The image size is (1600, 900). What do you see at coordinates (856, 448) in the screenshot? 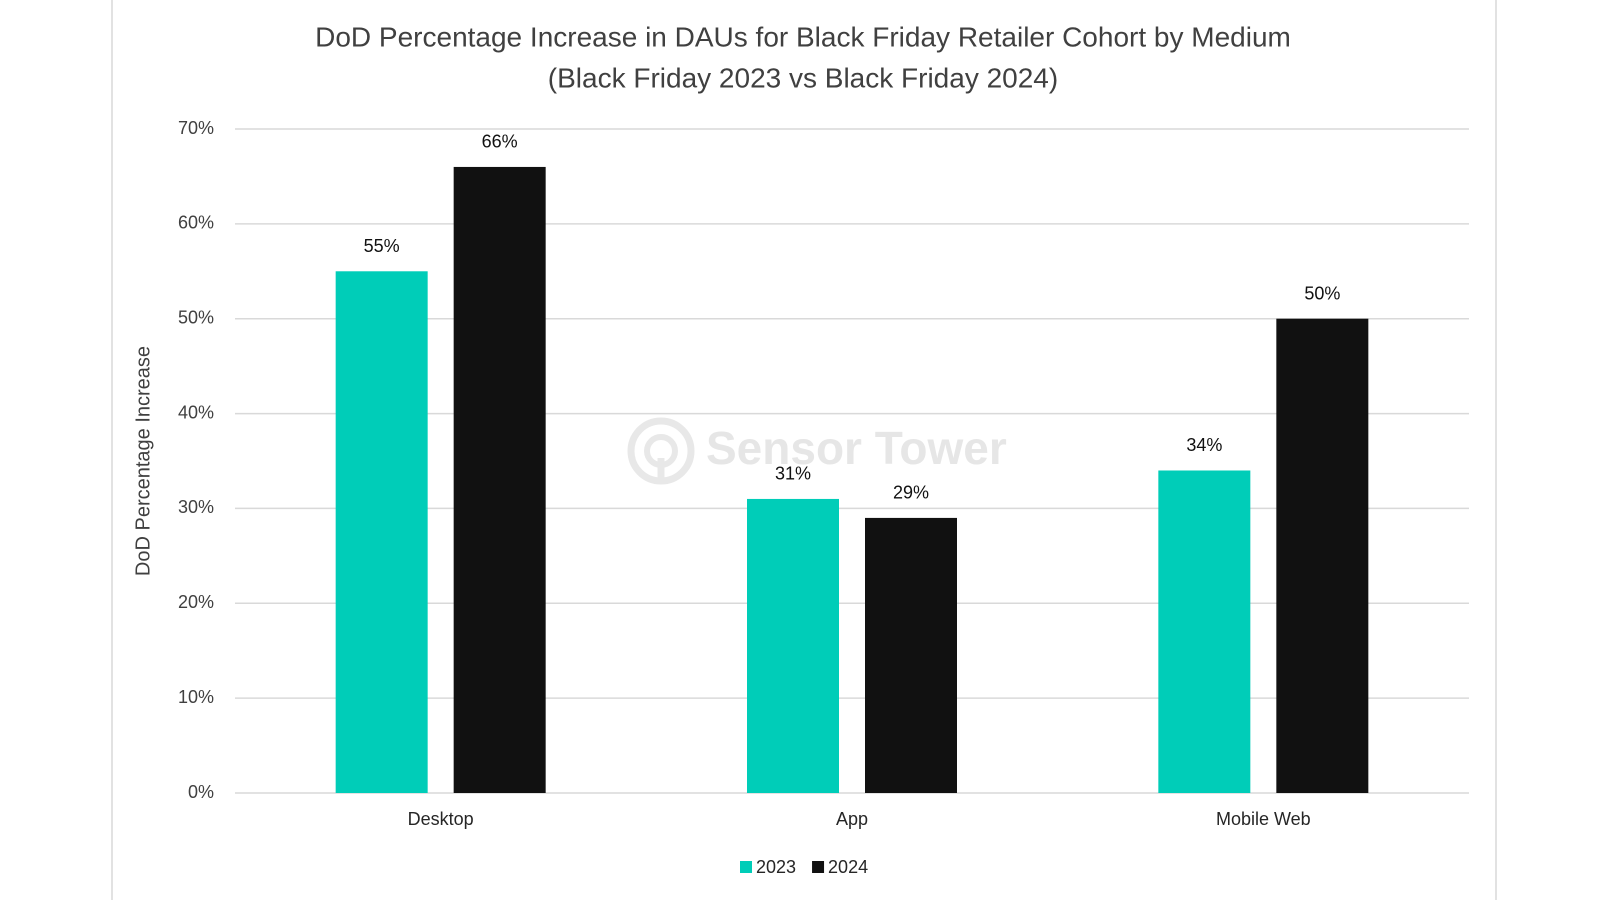
I see `watermark: Sensor Tower` at bounding box center [856, 448].